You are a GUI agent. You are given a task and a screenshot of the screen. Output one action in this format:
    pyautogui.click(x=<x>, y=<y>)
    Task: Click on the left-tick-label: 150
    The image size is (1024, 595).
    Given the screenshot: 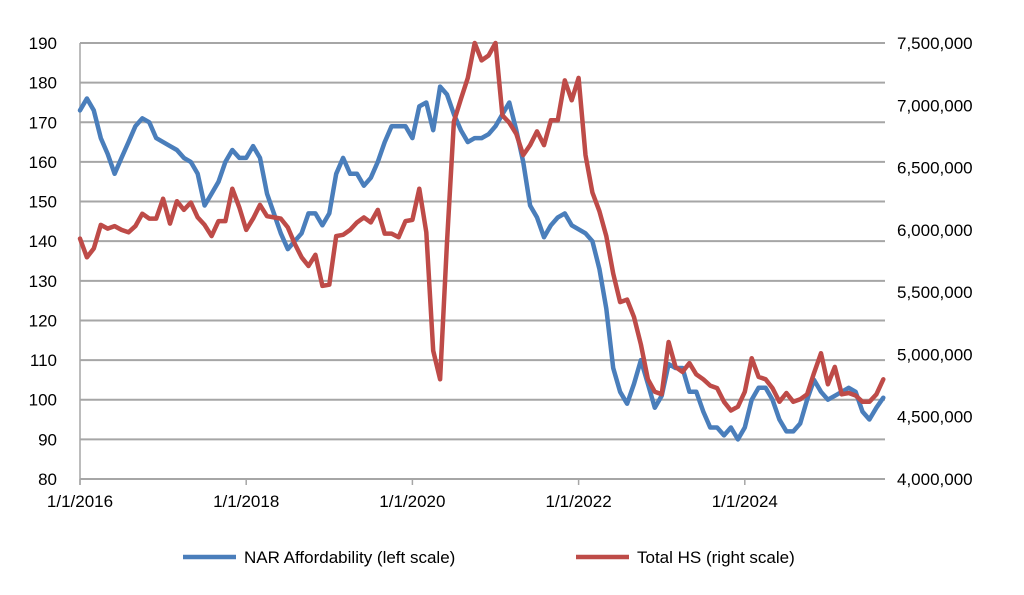 What is the action you would take?
    pyautogui.click(x=43, y=202)
    